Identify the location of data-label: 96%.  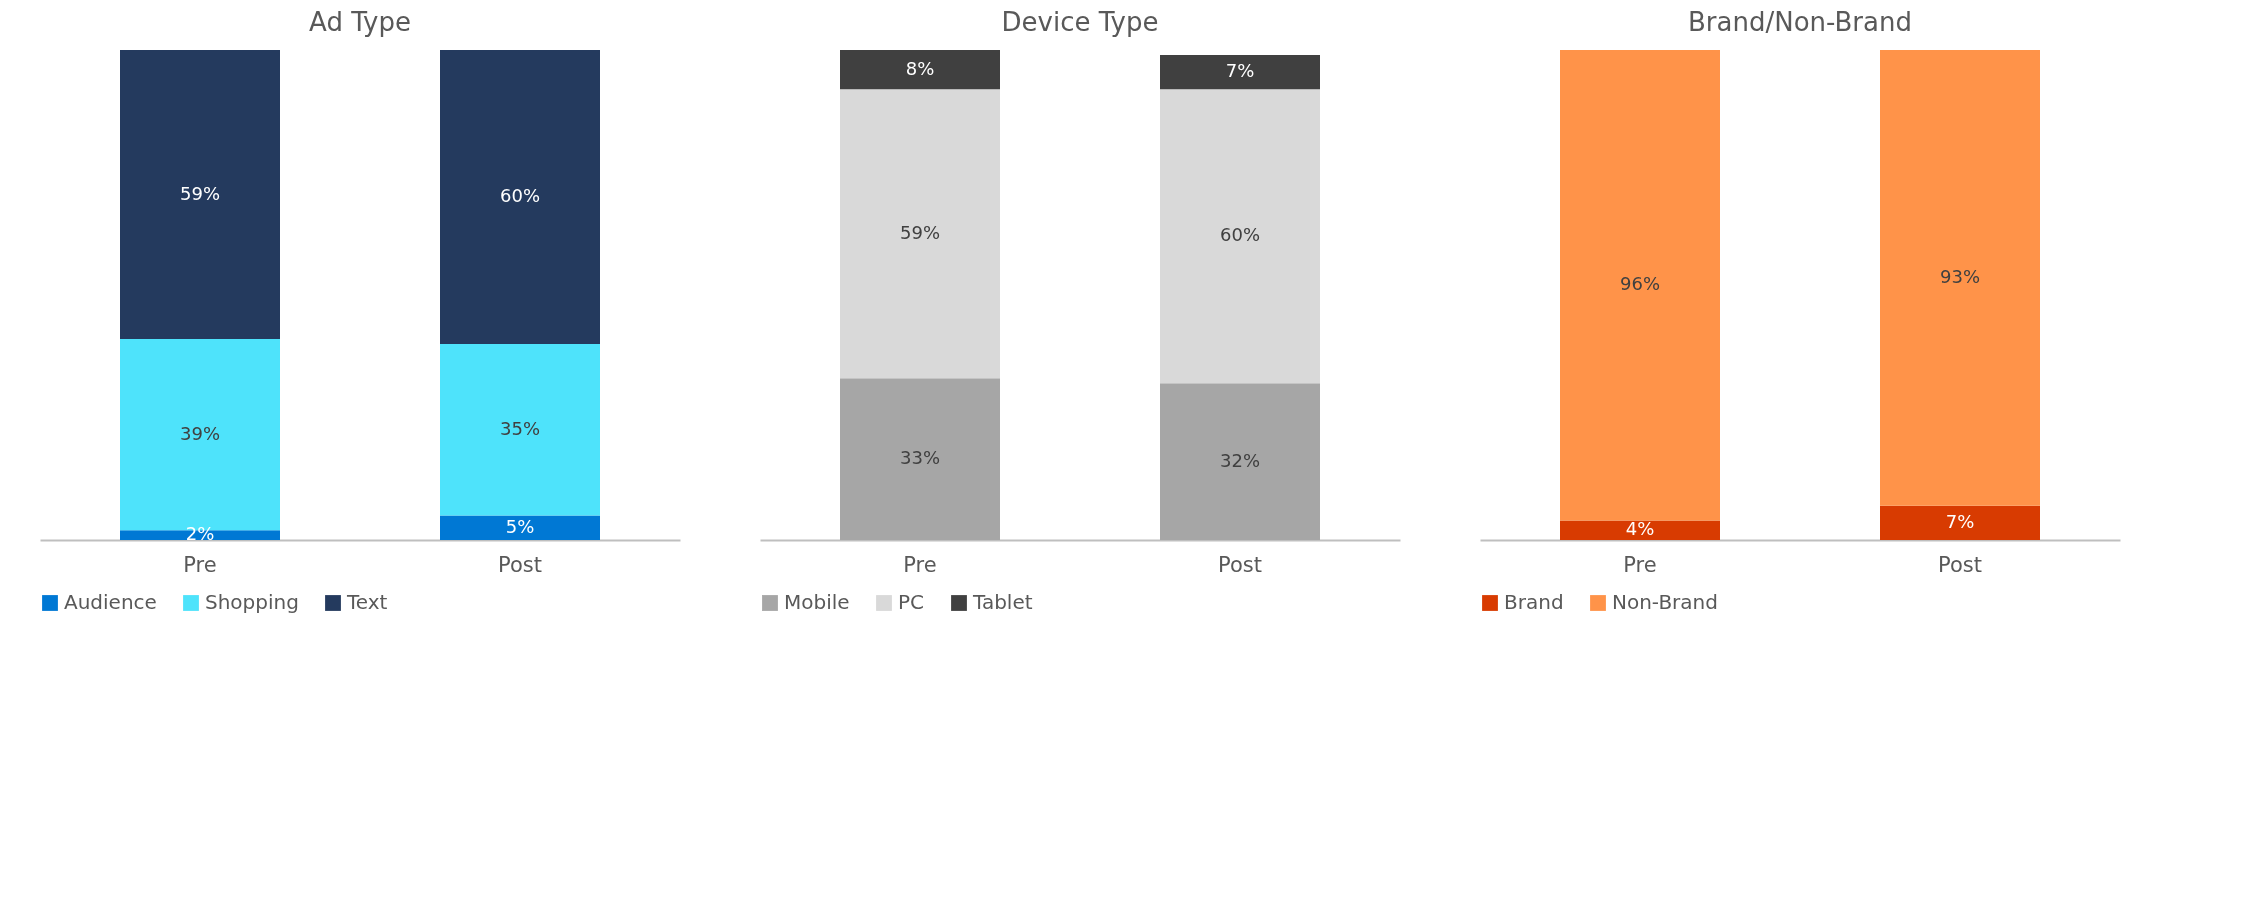
(1640, 284).